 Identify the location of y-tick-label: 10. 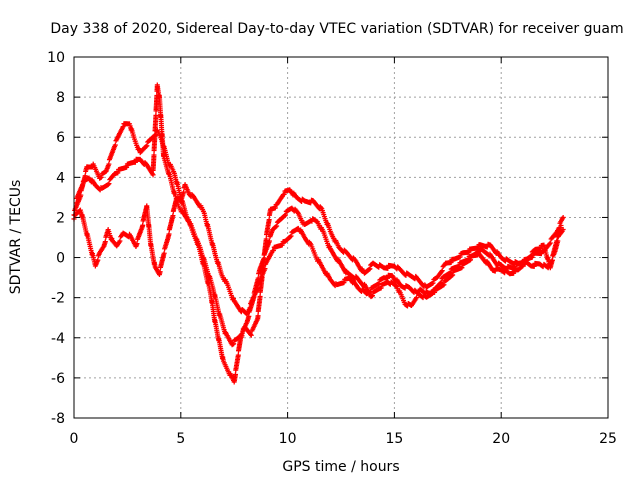
(56, 58).